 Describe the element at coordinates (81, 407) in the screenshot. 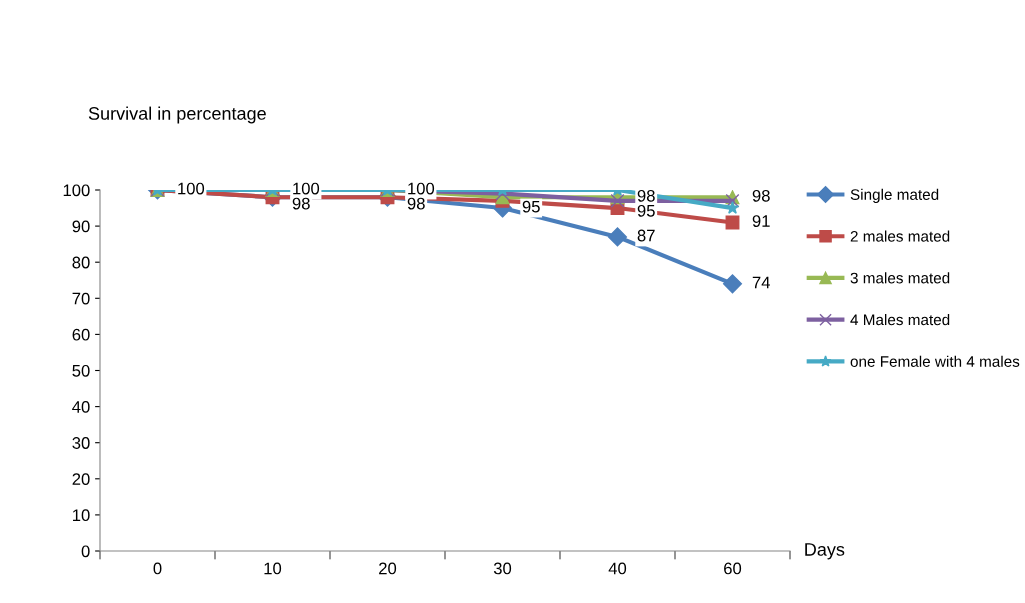

I see `y-tick-label: 40` at that location.